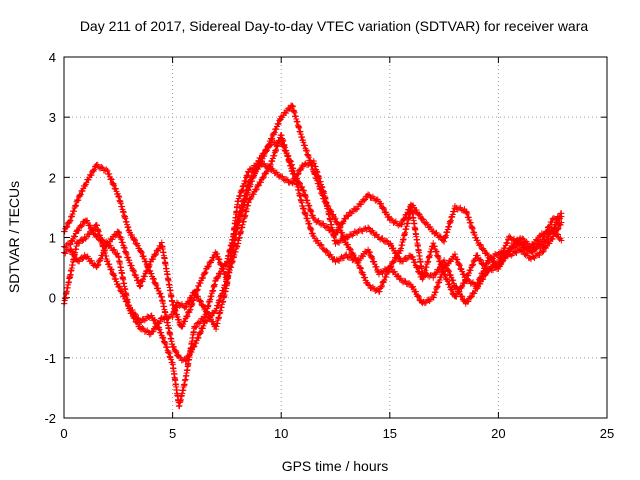 Image resolution: width=640 pixels, height=480 pixels. What do you see at coordinates (281, 433) in the screenshot?
I see `x-tick-label: 10` at bounding box center [281, 433].